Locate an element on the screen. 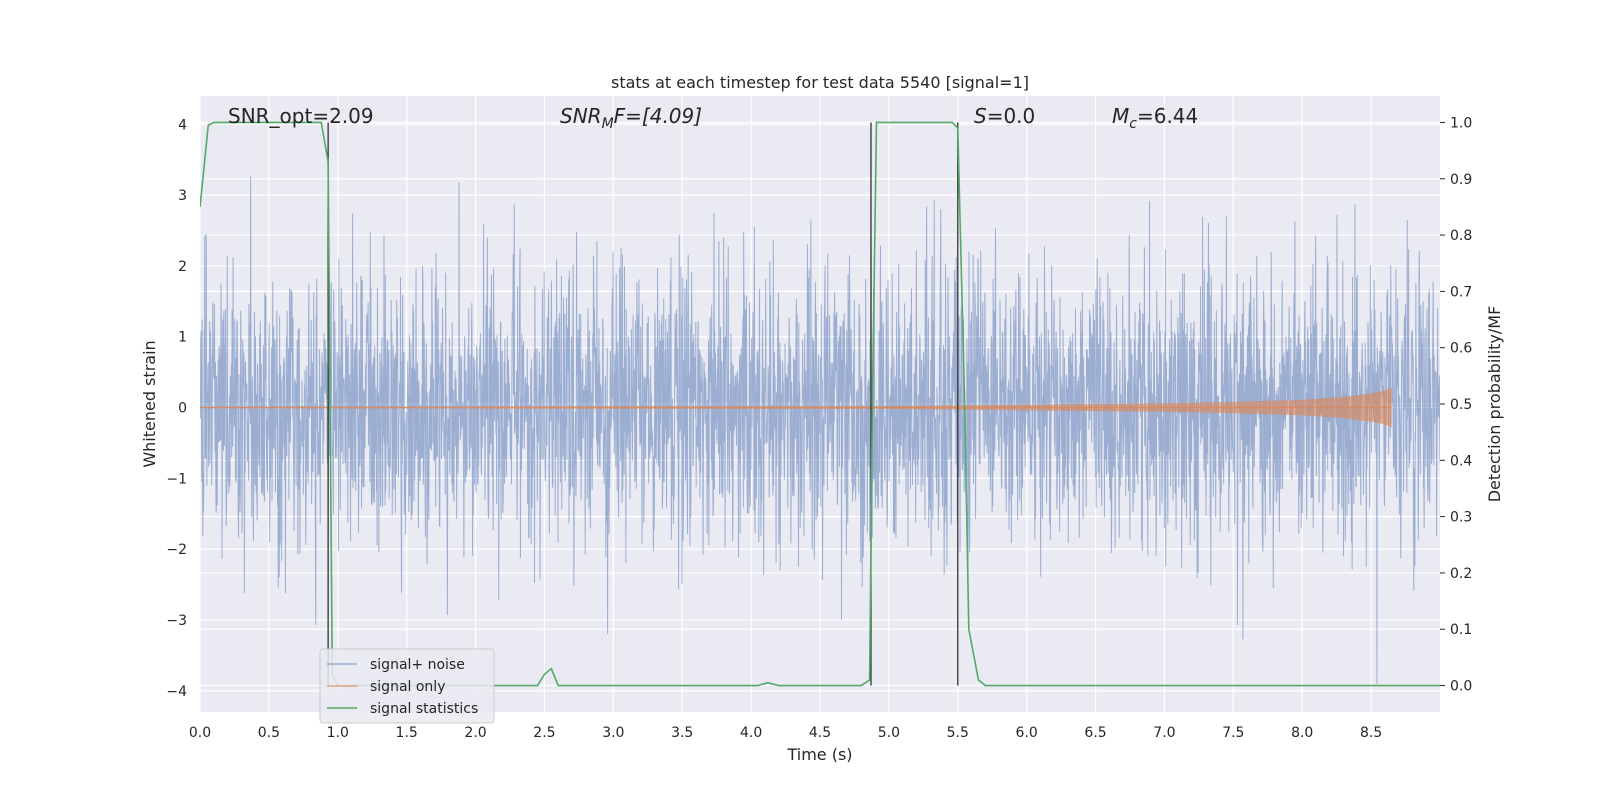 The image size is (1600, 800). x-tick-label: 1.0 is located at coordinates (338, 733).